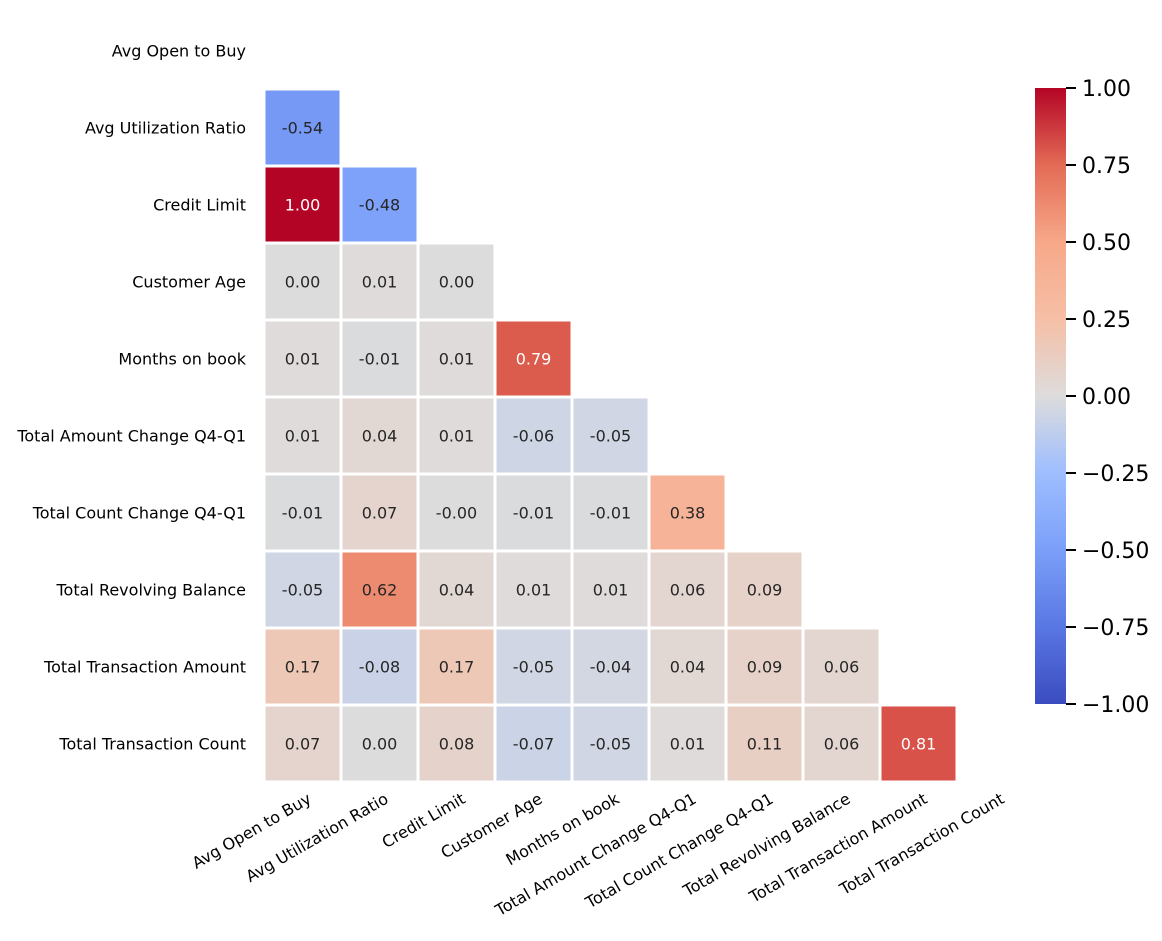  I want to click on y-tick-label-total-transaction-count: Total Transaction Count, so click(152, 744).